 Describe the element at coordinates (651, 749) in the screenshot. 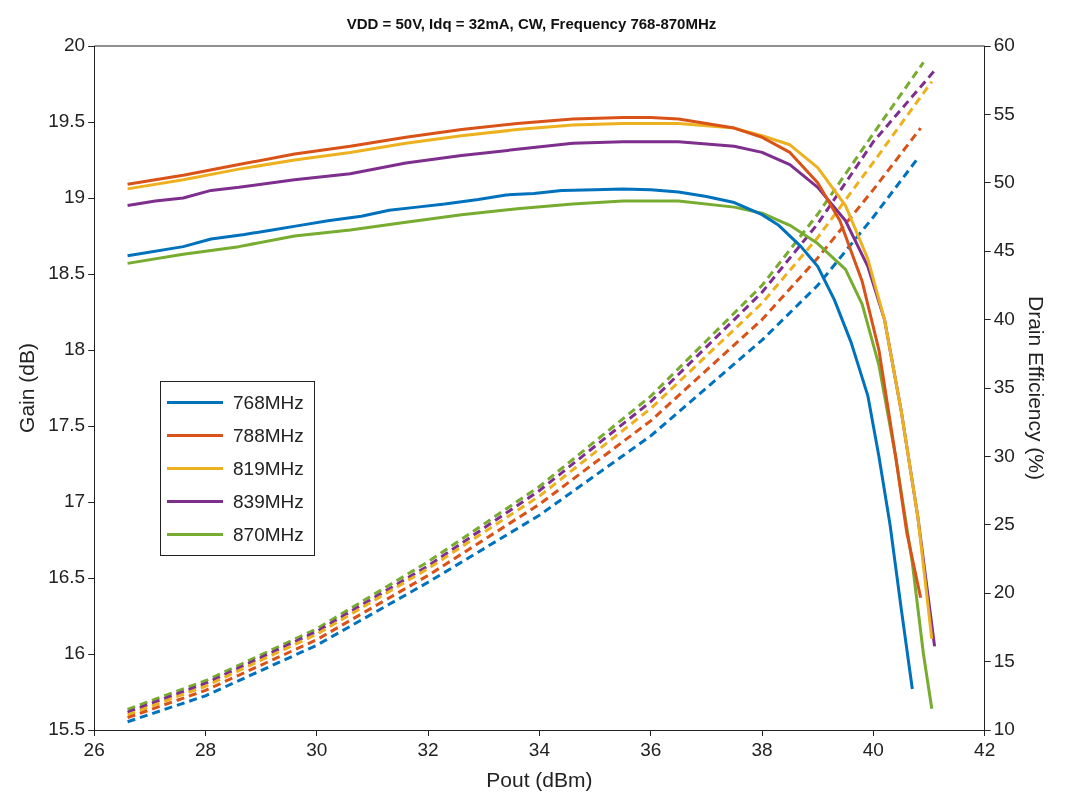

I see `x-tick-label: 36` at that location.